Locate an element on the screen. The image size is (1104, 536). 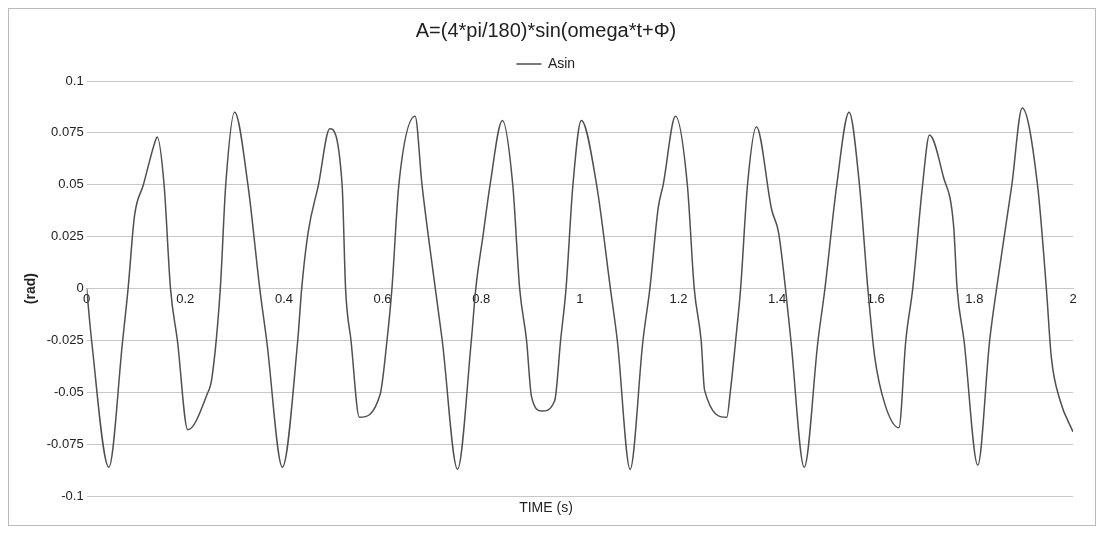
x-tick-label: 0.4 is located at coordinates (283, 298).